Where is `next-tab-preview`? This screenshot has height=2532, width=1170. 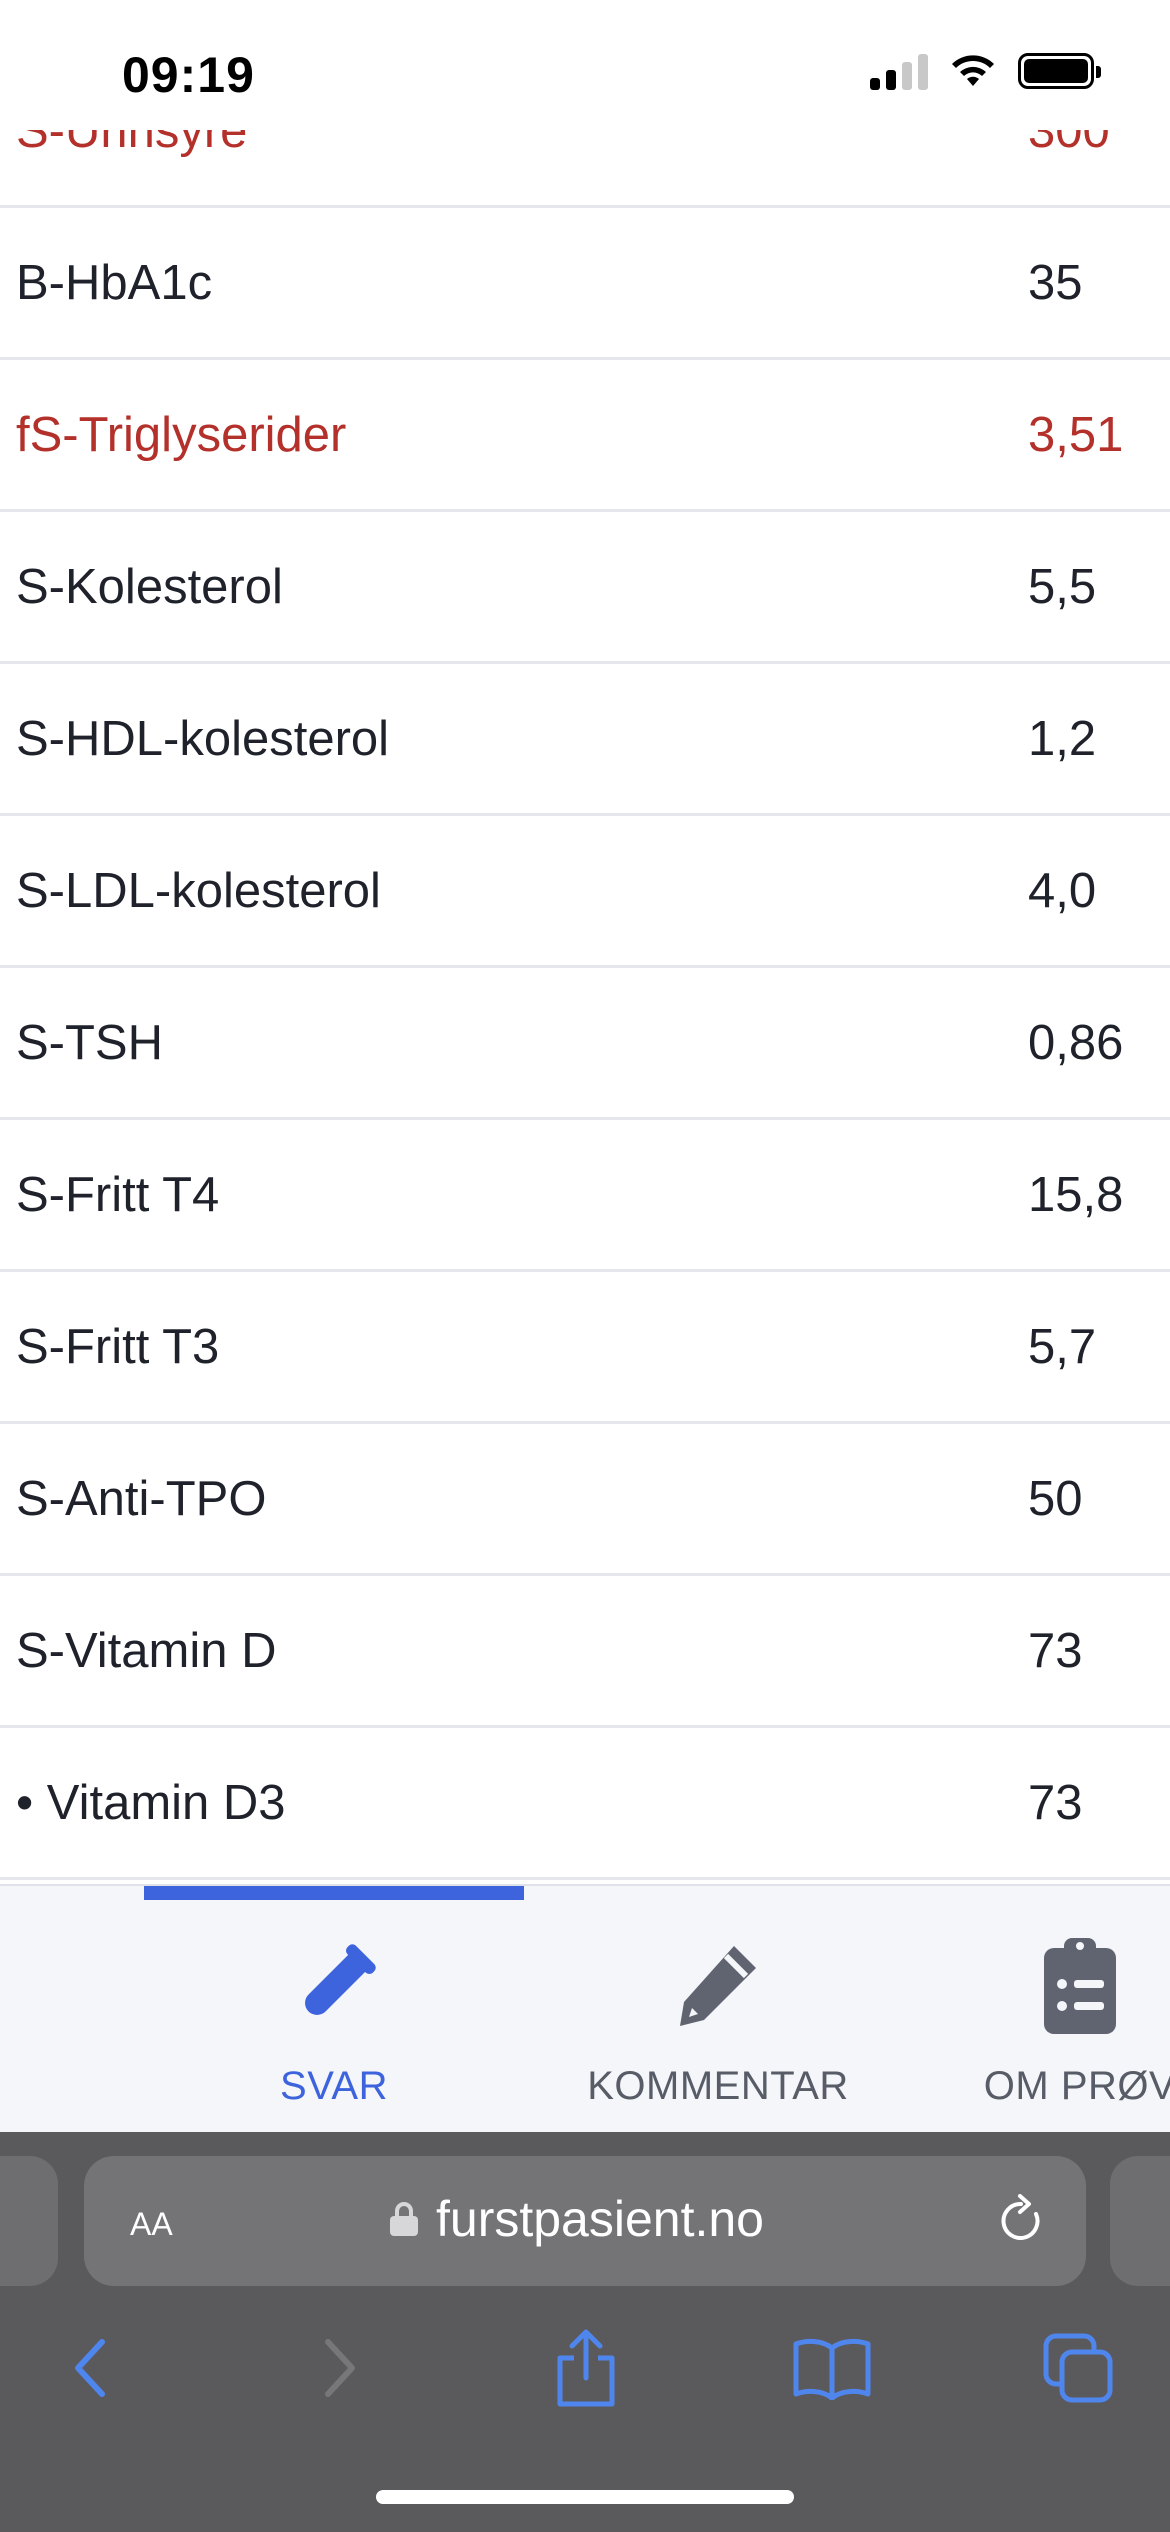 next-tab-preview is located at coordinates (1140, 2221).